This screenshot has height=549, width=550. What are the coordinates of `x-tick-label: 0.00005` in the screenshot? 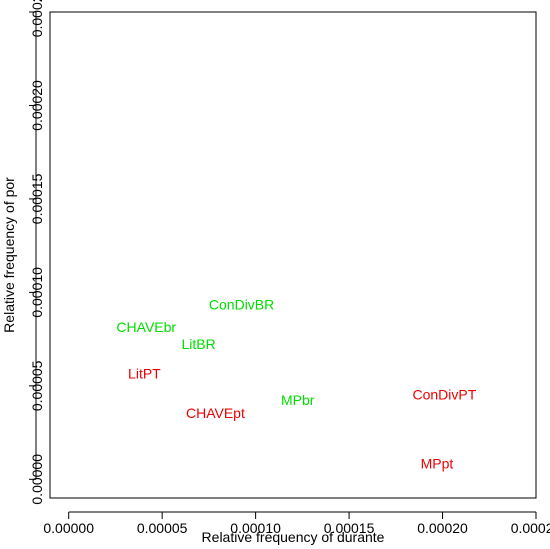 It's located at (162, 528).